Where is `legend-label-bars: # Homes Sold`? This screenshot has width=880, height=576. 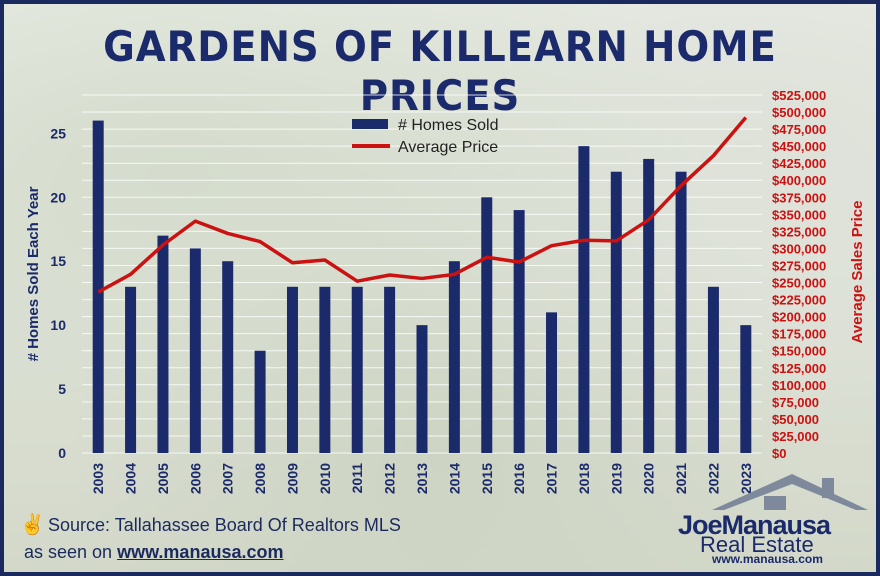 legend-label-bars: # Homes Sold is located at coordinates (448, 125).